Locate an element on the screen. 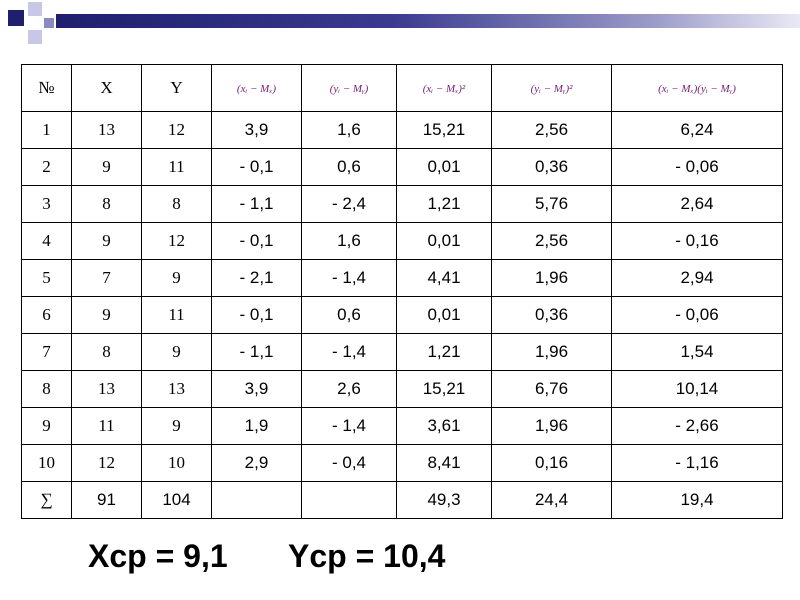 This screenshot has width=800, height=600. table-row: 8 13 13 3,9 2,6 15,21 6,76 10,14 is located at coordinates (402, 389).